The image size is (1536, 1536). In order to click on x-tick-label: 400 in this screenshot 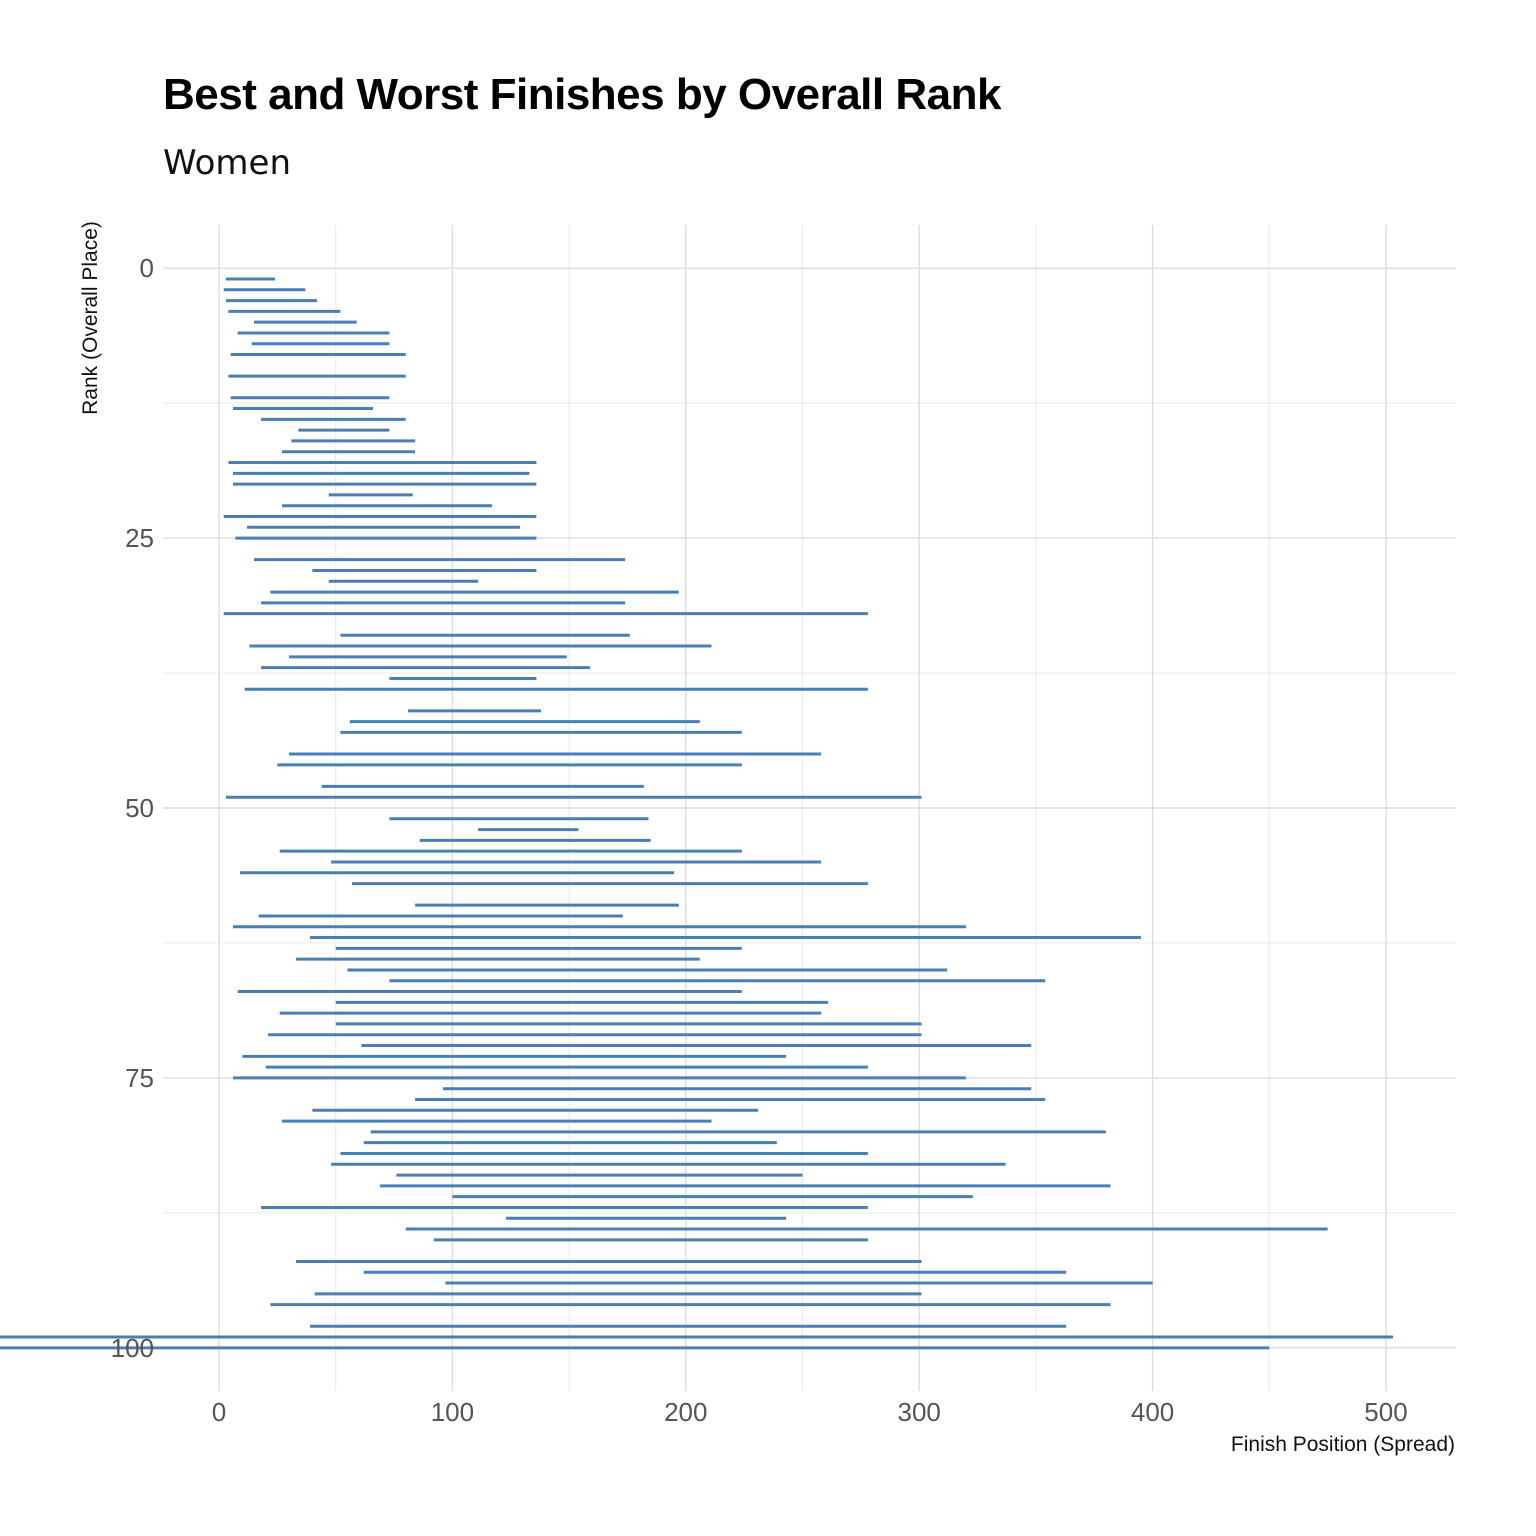, I will do `click(1152, 1412)`.